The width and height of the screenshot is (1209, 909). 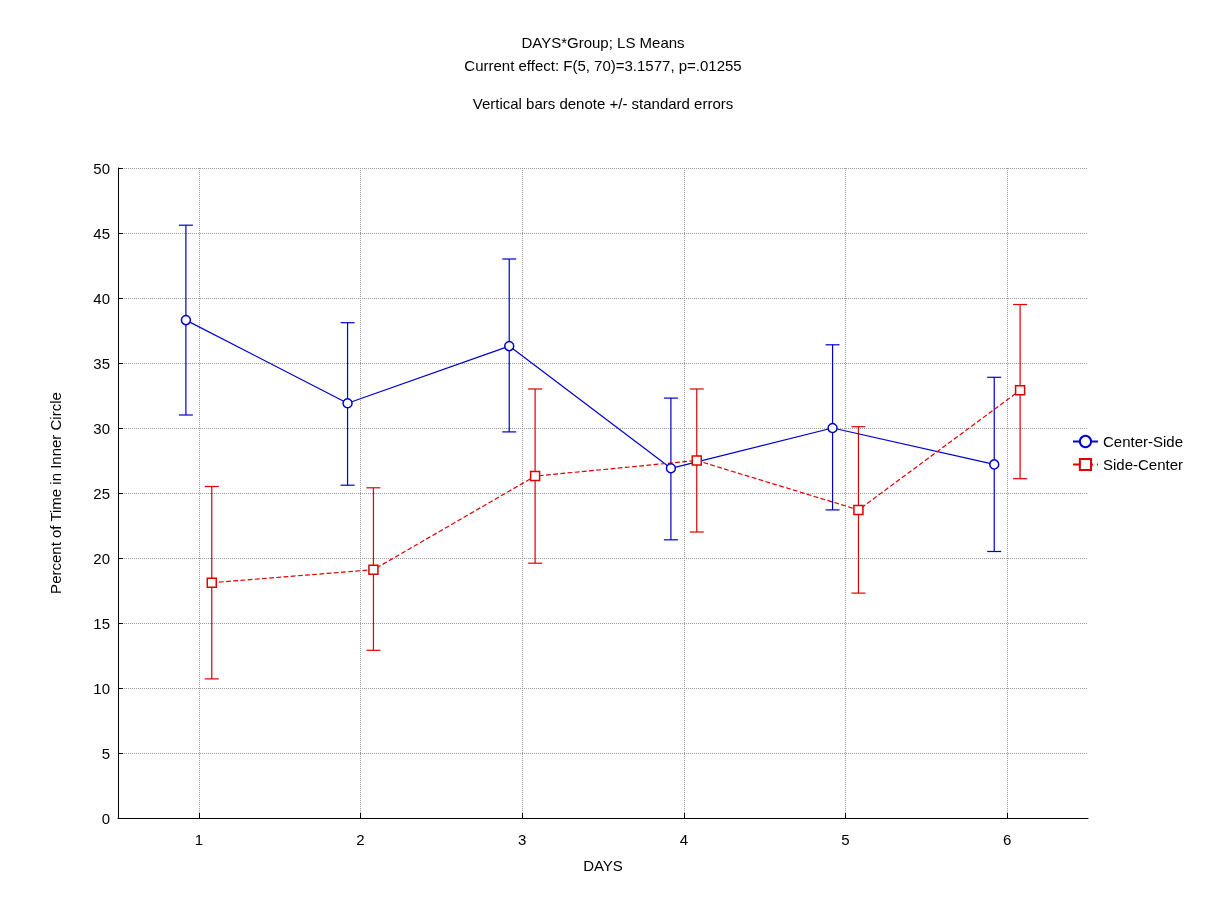 I want to click on y-tick-label: 5, so click(x=105, y=753).